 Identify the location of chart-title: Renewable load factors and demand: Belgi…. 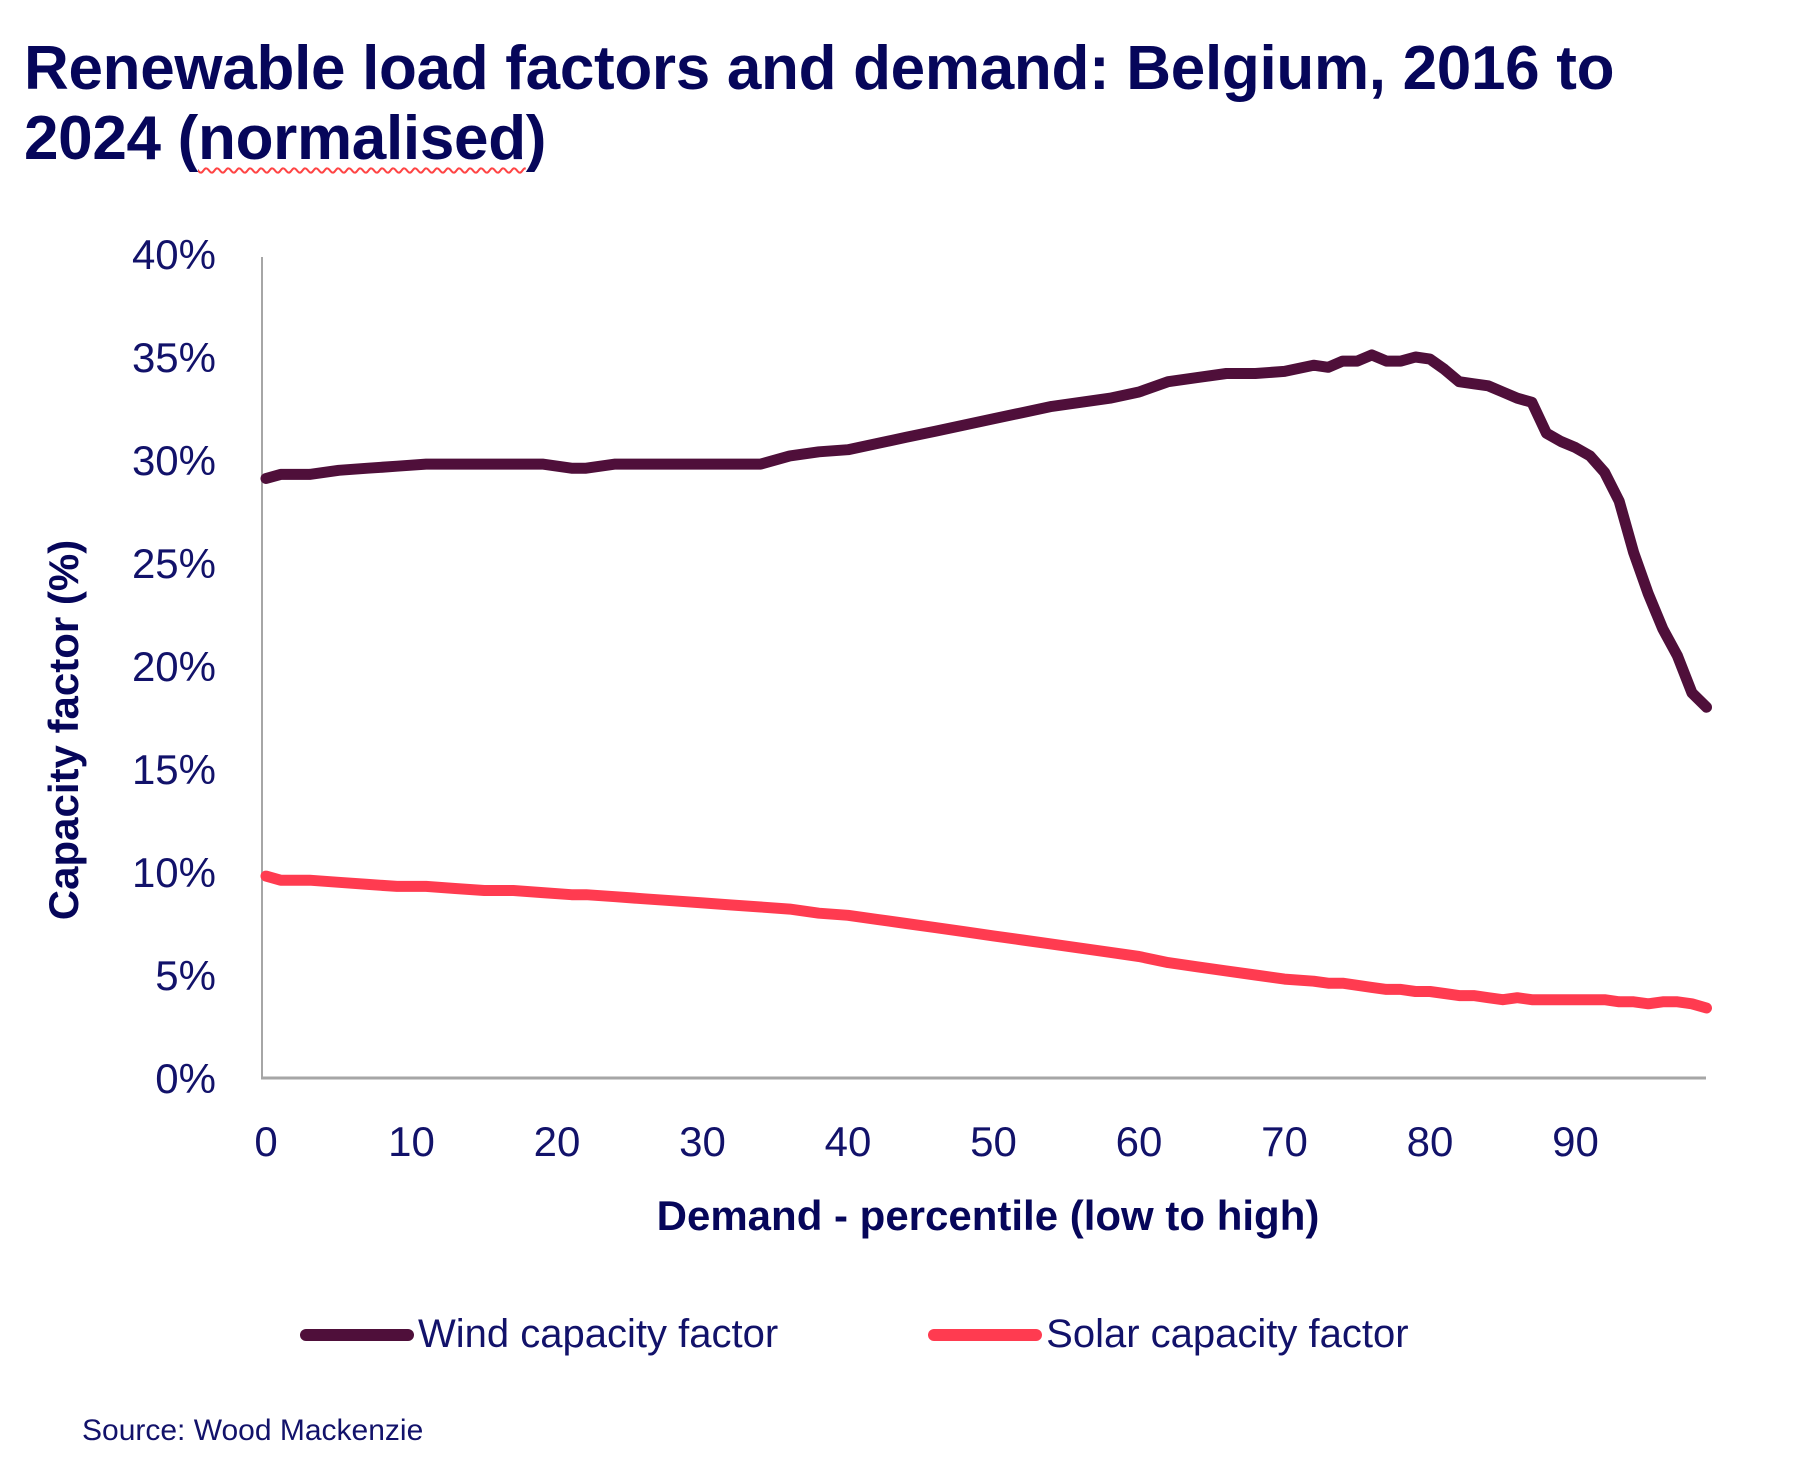
(894, 104).